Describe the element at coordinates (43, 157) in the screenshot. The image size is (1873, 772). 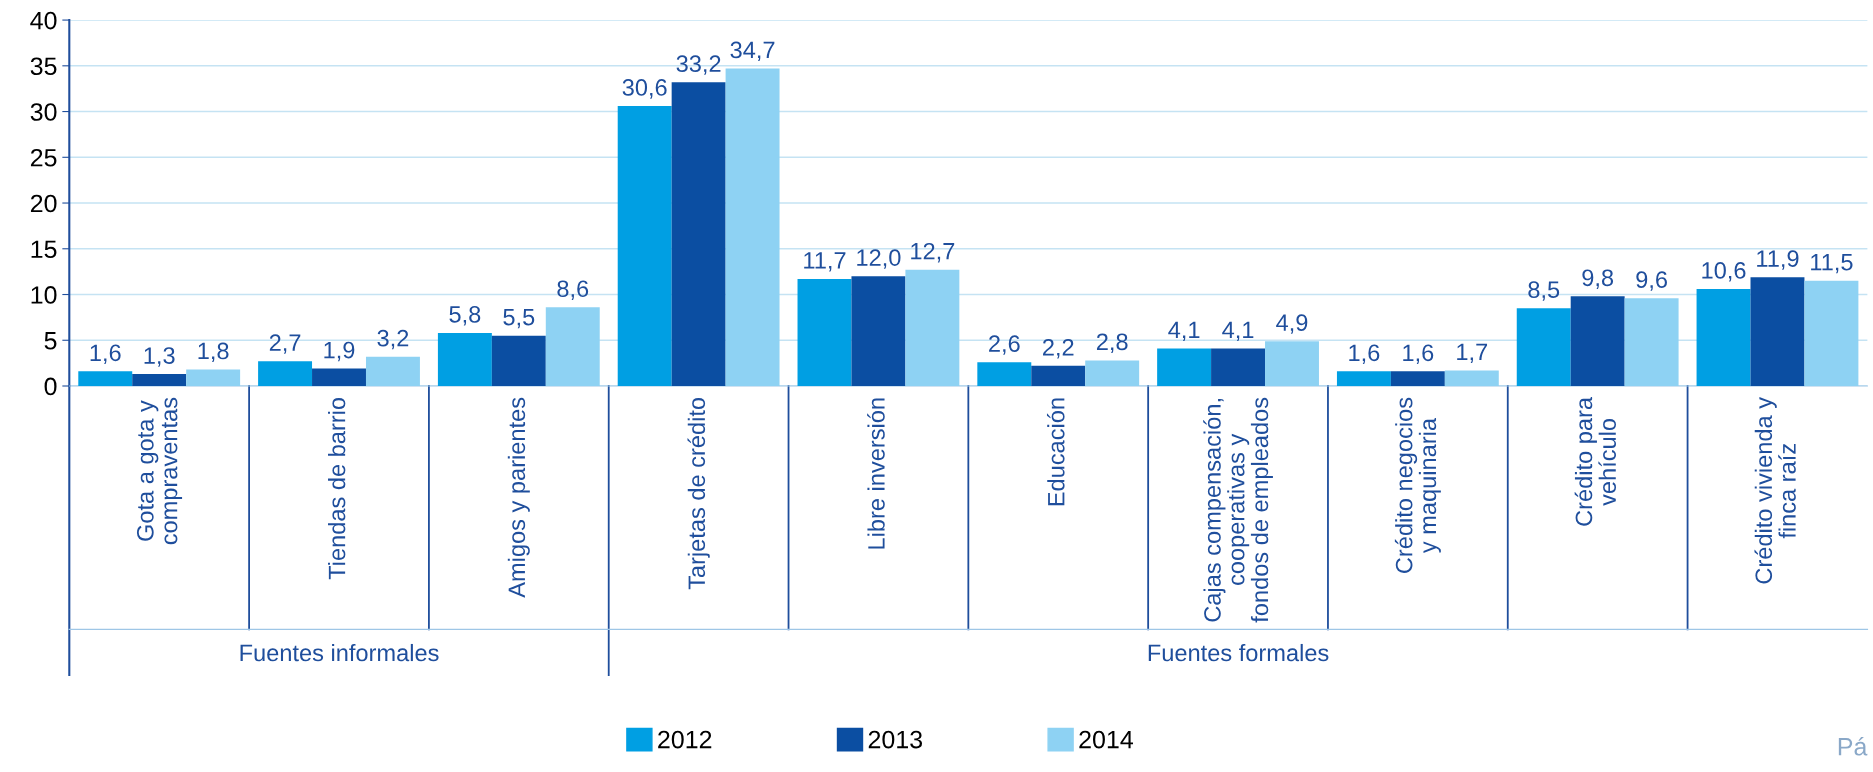
I see `y-tick-label: 25` at that location.